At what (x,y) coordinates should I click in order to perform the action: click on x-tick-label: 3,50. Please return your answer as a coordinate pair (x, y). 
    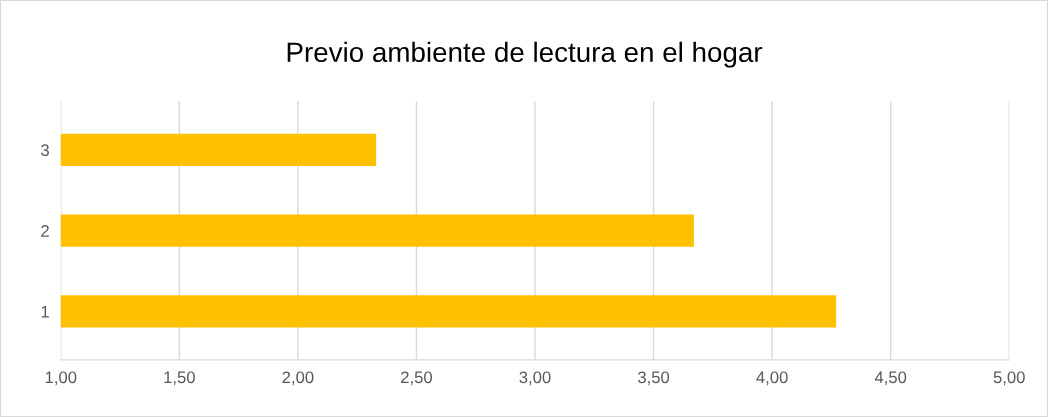
    Looking at the image, I should click on (653, 378).